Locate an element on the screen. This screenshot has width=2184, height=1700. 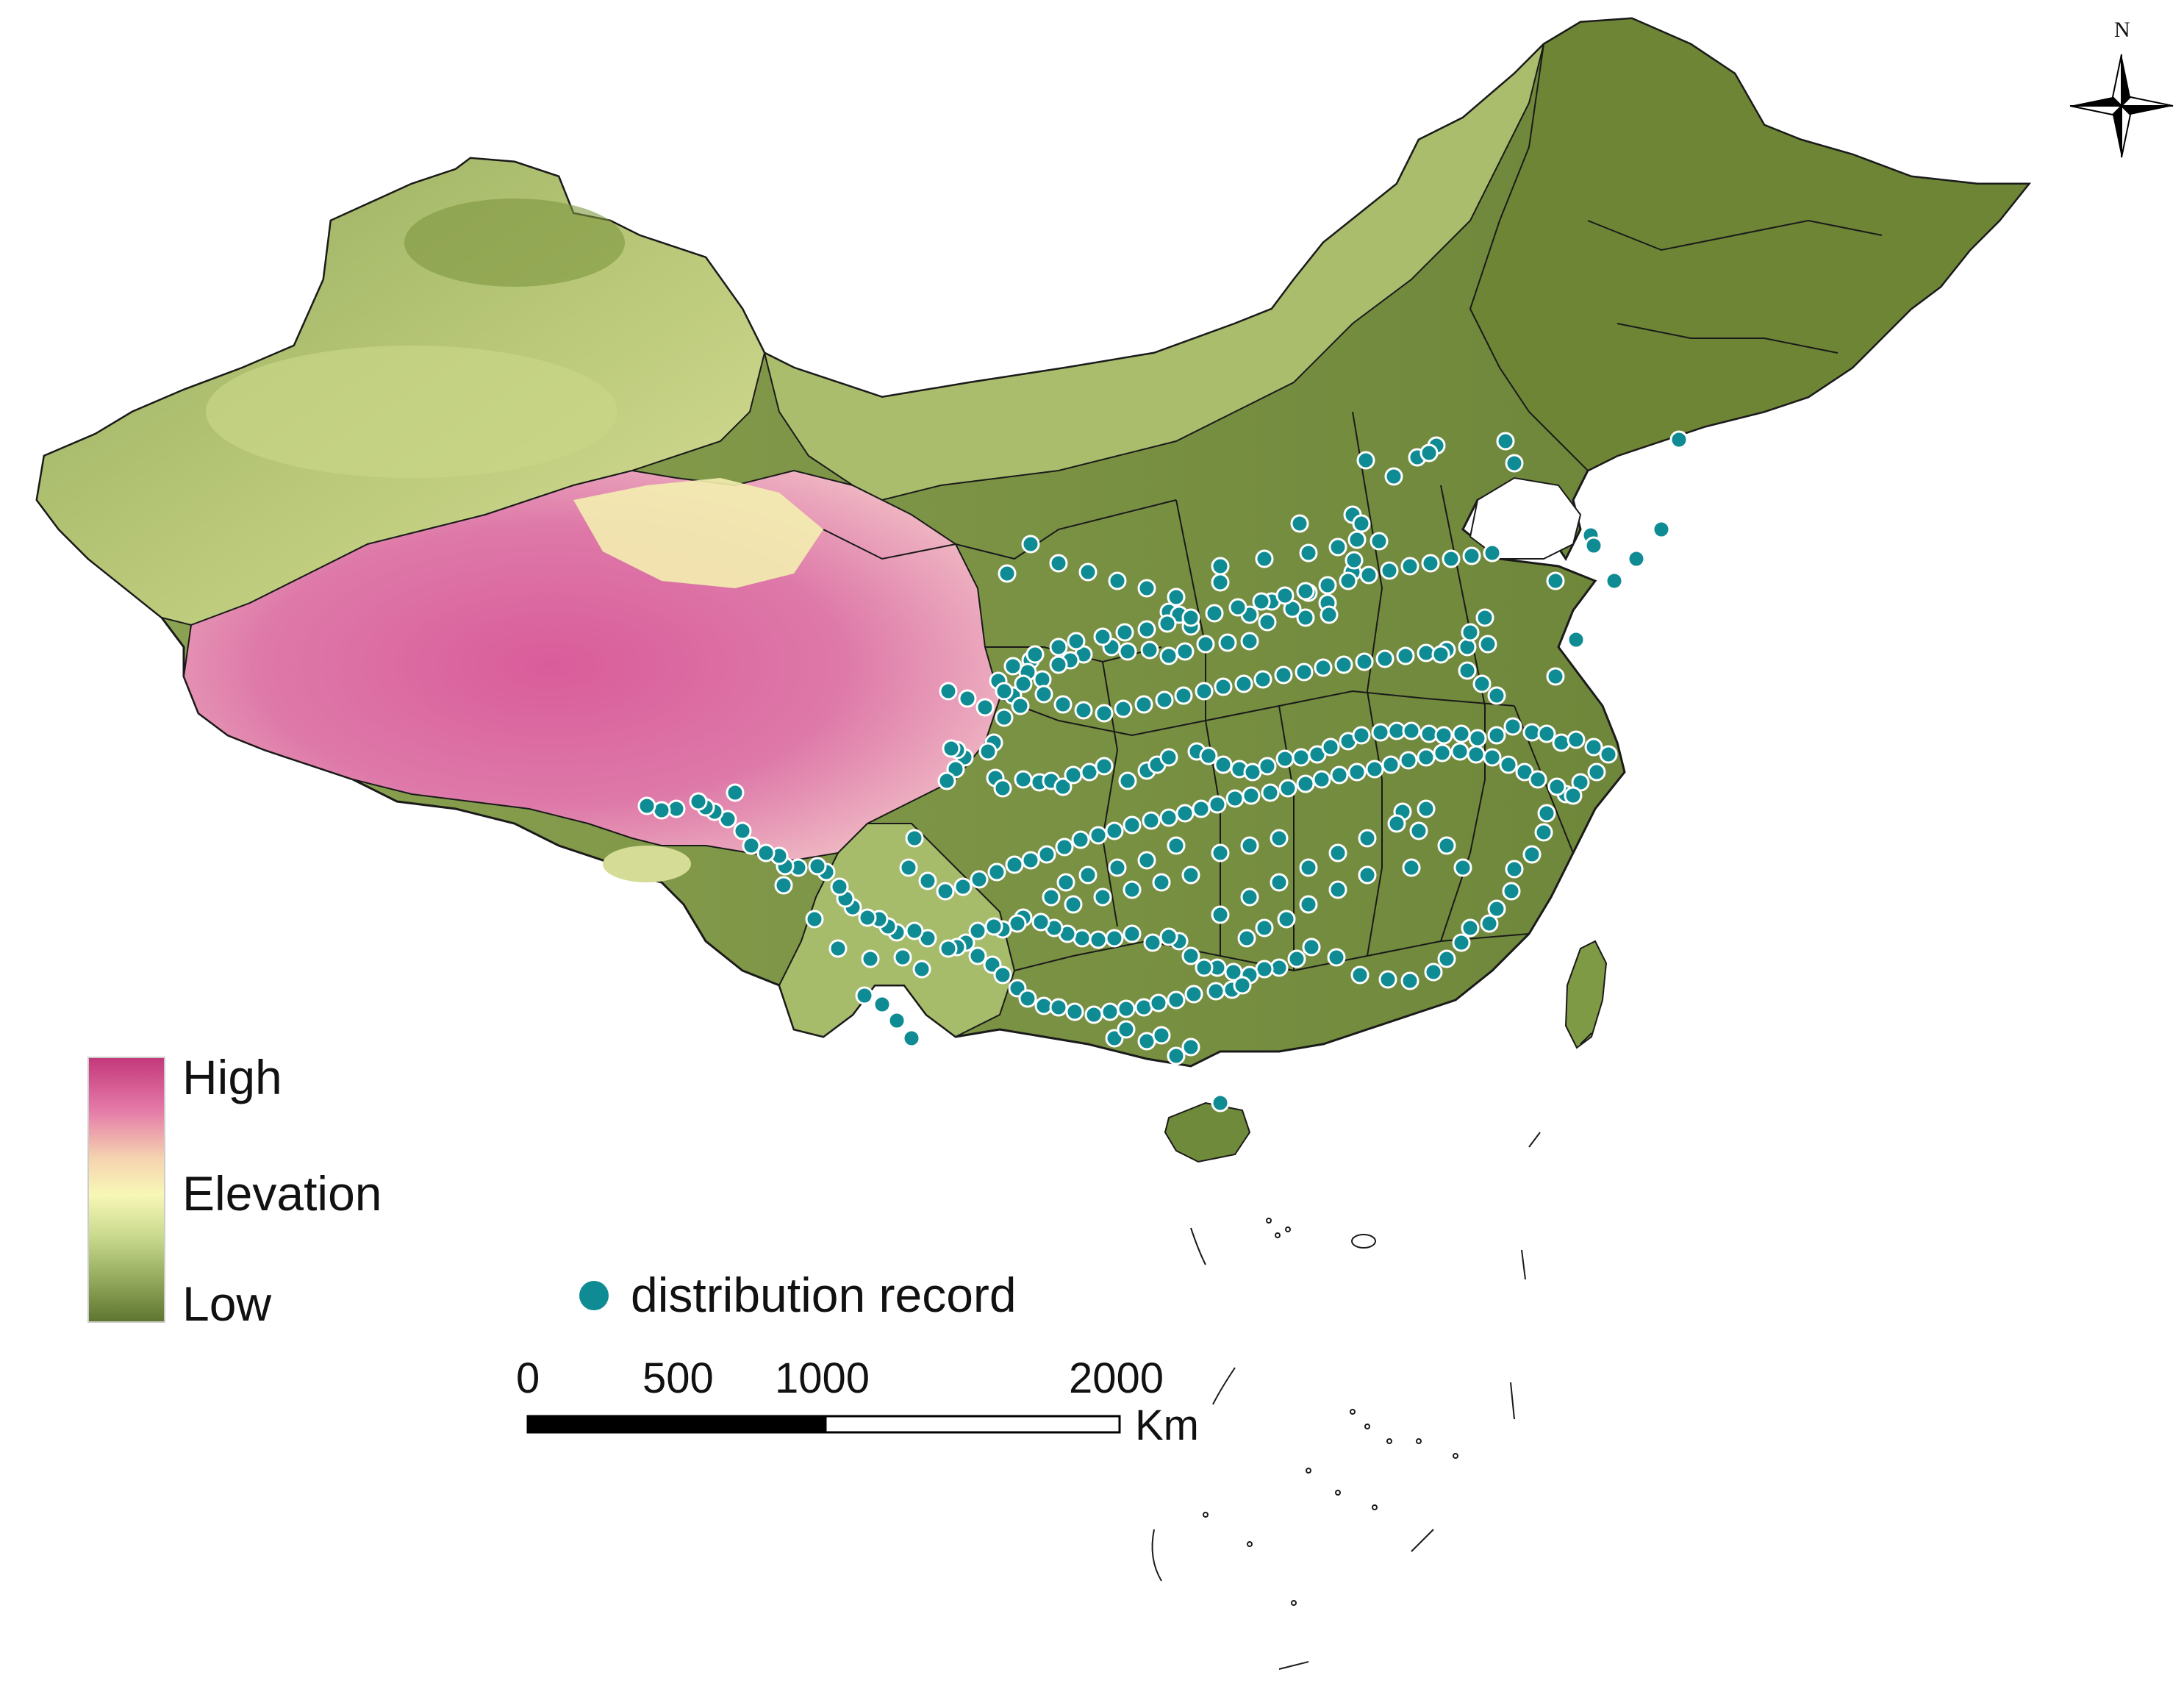
region-northeast is located at coordinates (1750, 245).